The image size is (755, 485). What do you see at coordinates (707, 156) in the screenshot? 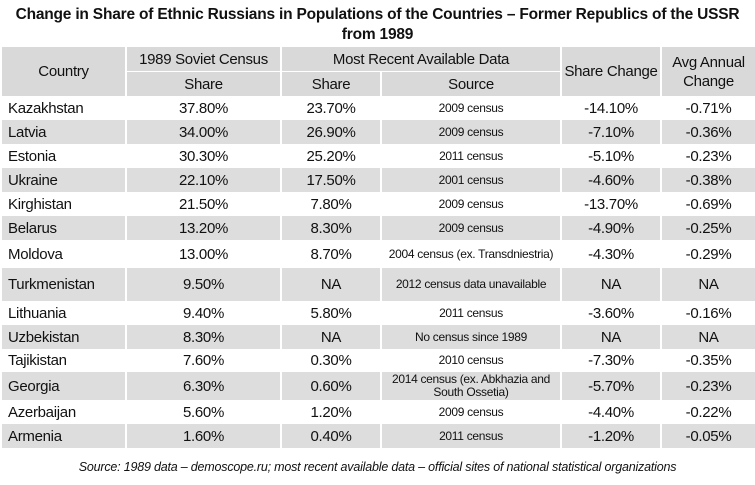
I see `avg-change-cell: -0.23%` at bounding box center [707, 156].